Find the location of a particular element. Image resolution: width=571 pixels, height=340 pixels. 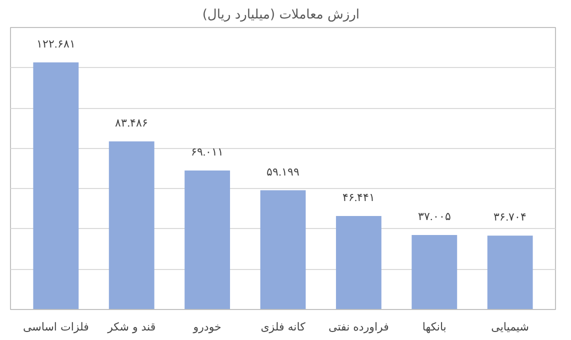

data-label: ۳۶.۷۰۴ is located at coordinates (510, 218).